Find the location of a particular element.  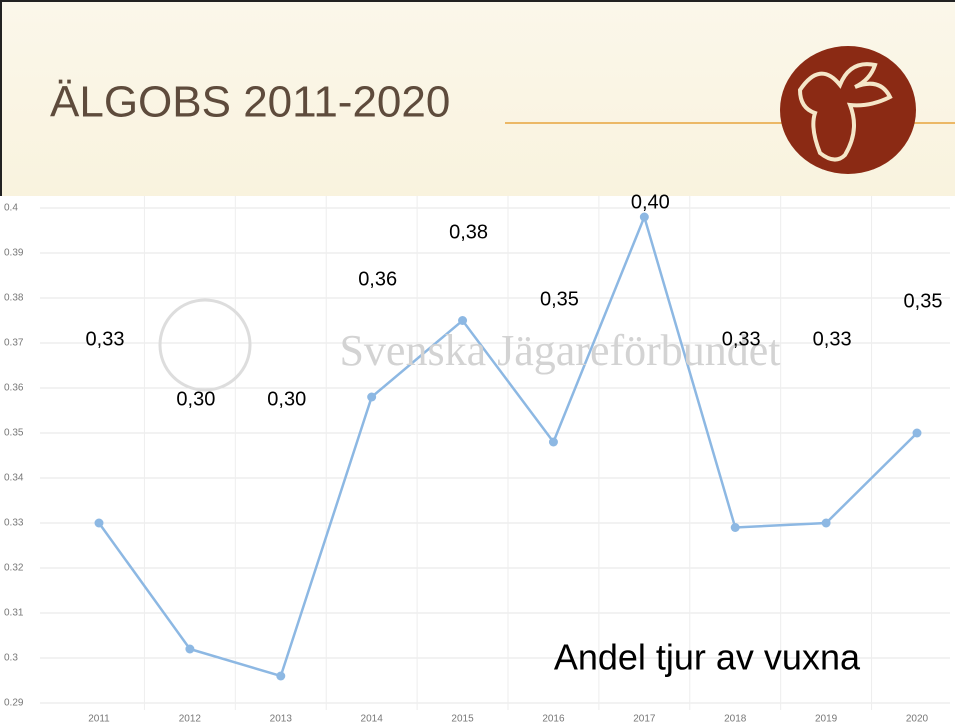

logo is located at coordinates (848, 110).